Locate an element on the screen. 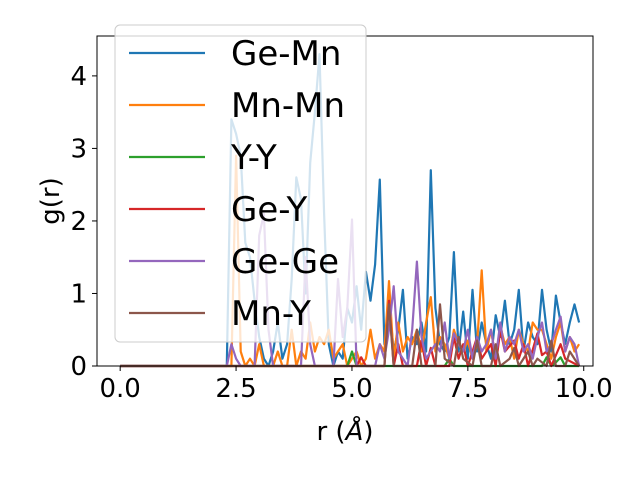 The height and width of the screenshot is (480, 640). y-tick-label: 4 is located at coordinates (78, 77).